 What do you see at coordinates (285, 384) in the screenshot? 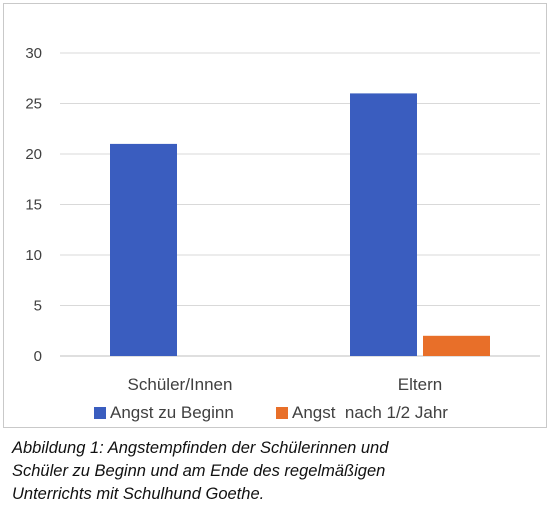
I see `x-axis-categories: Schüler/Innen Eltern` at bounding box center [285, 384].